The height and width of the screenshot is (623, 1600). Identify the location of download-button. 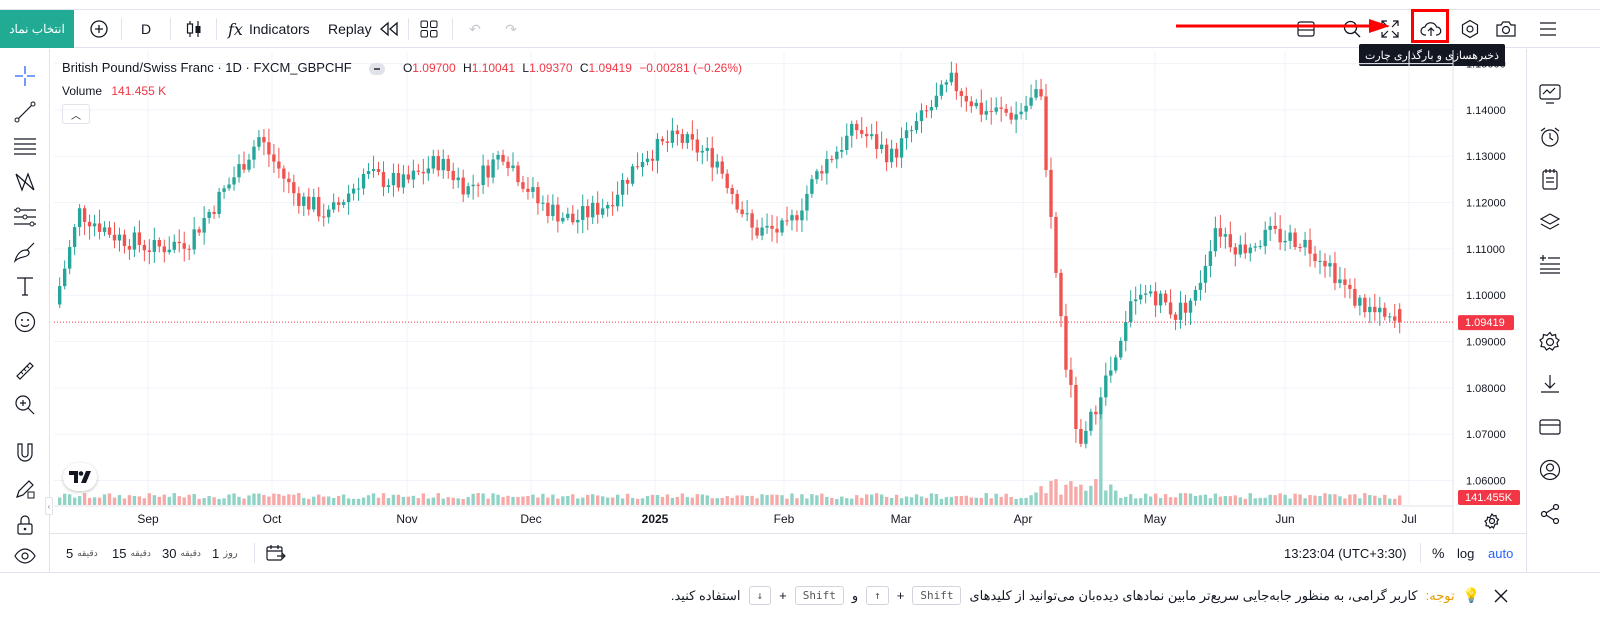
(1550, 384).